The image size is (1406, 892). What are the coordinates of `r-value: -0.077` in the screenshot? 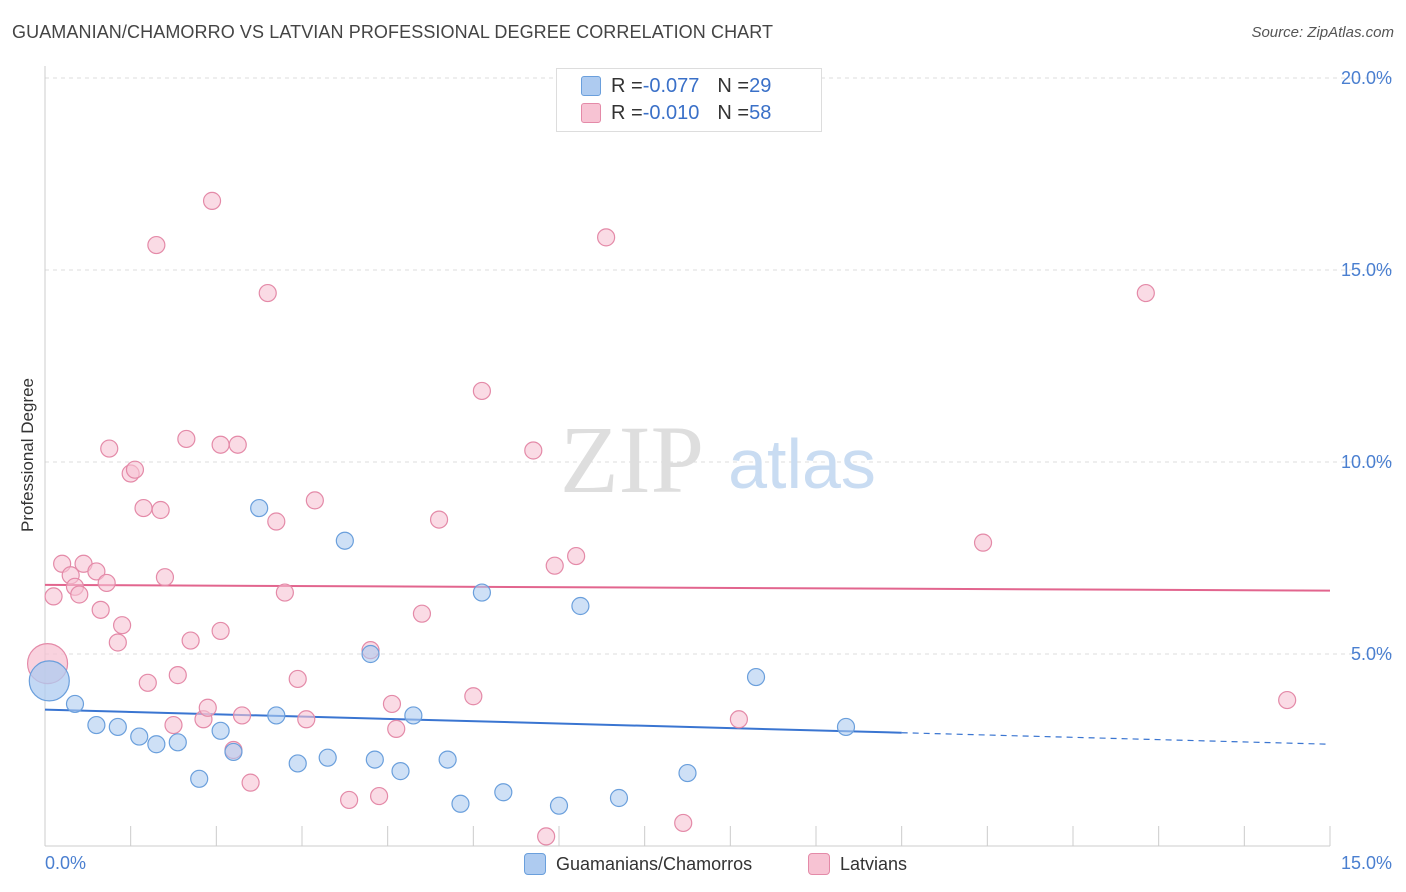 It's located at (671, 85).